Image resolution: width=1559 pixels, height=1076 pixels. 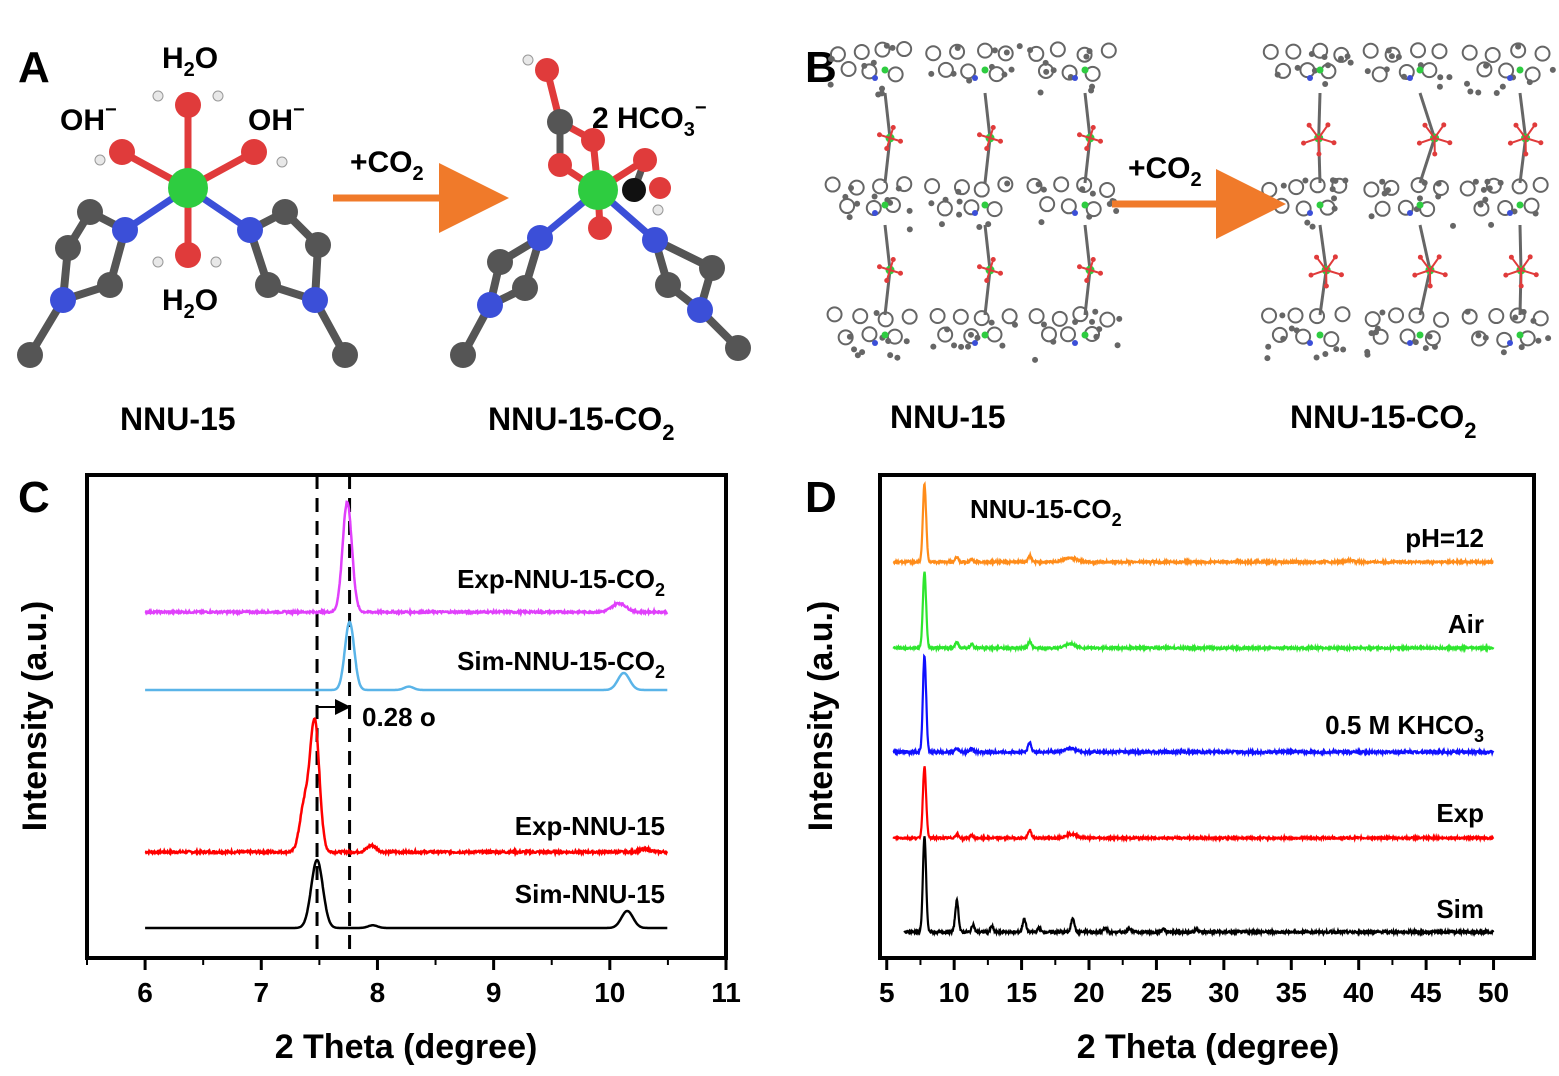 I want to click on label-h2o-top: H2O, so click(x=190, y=61).